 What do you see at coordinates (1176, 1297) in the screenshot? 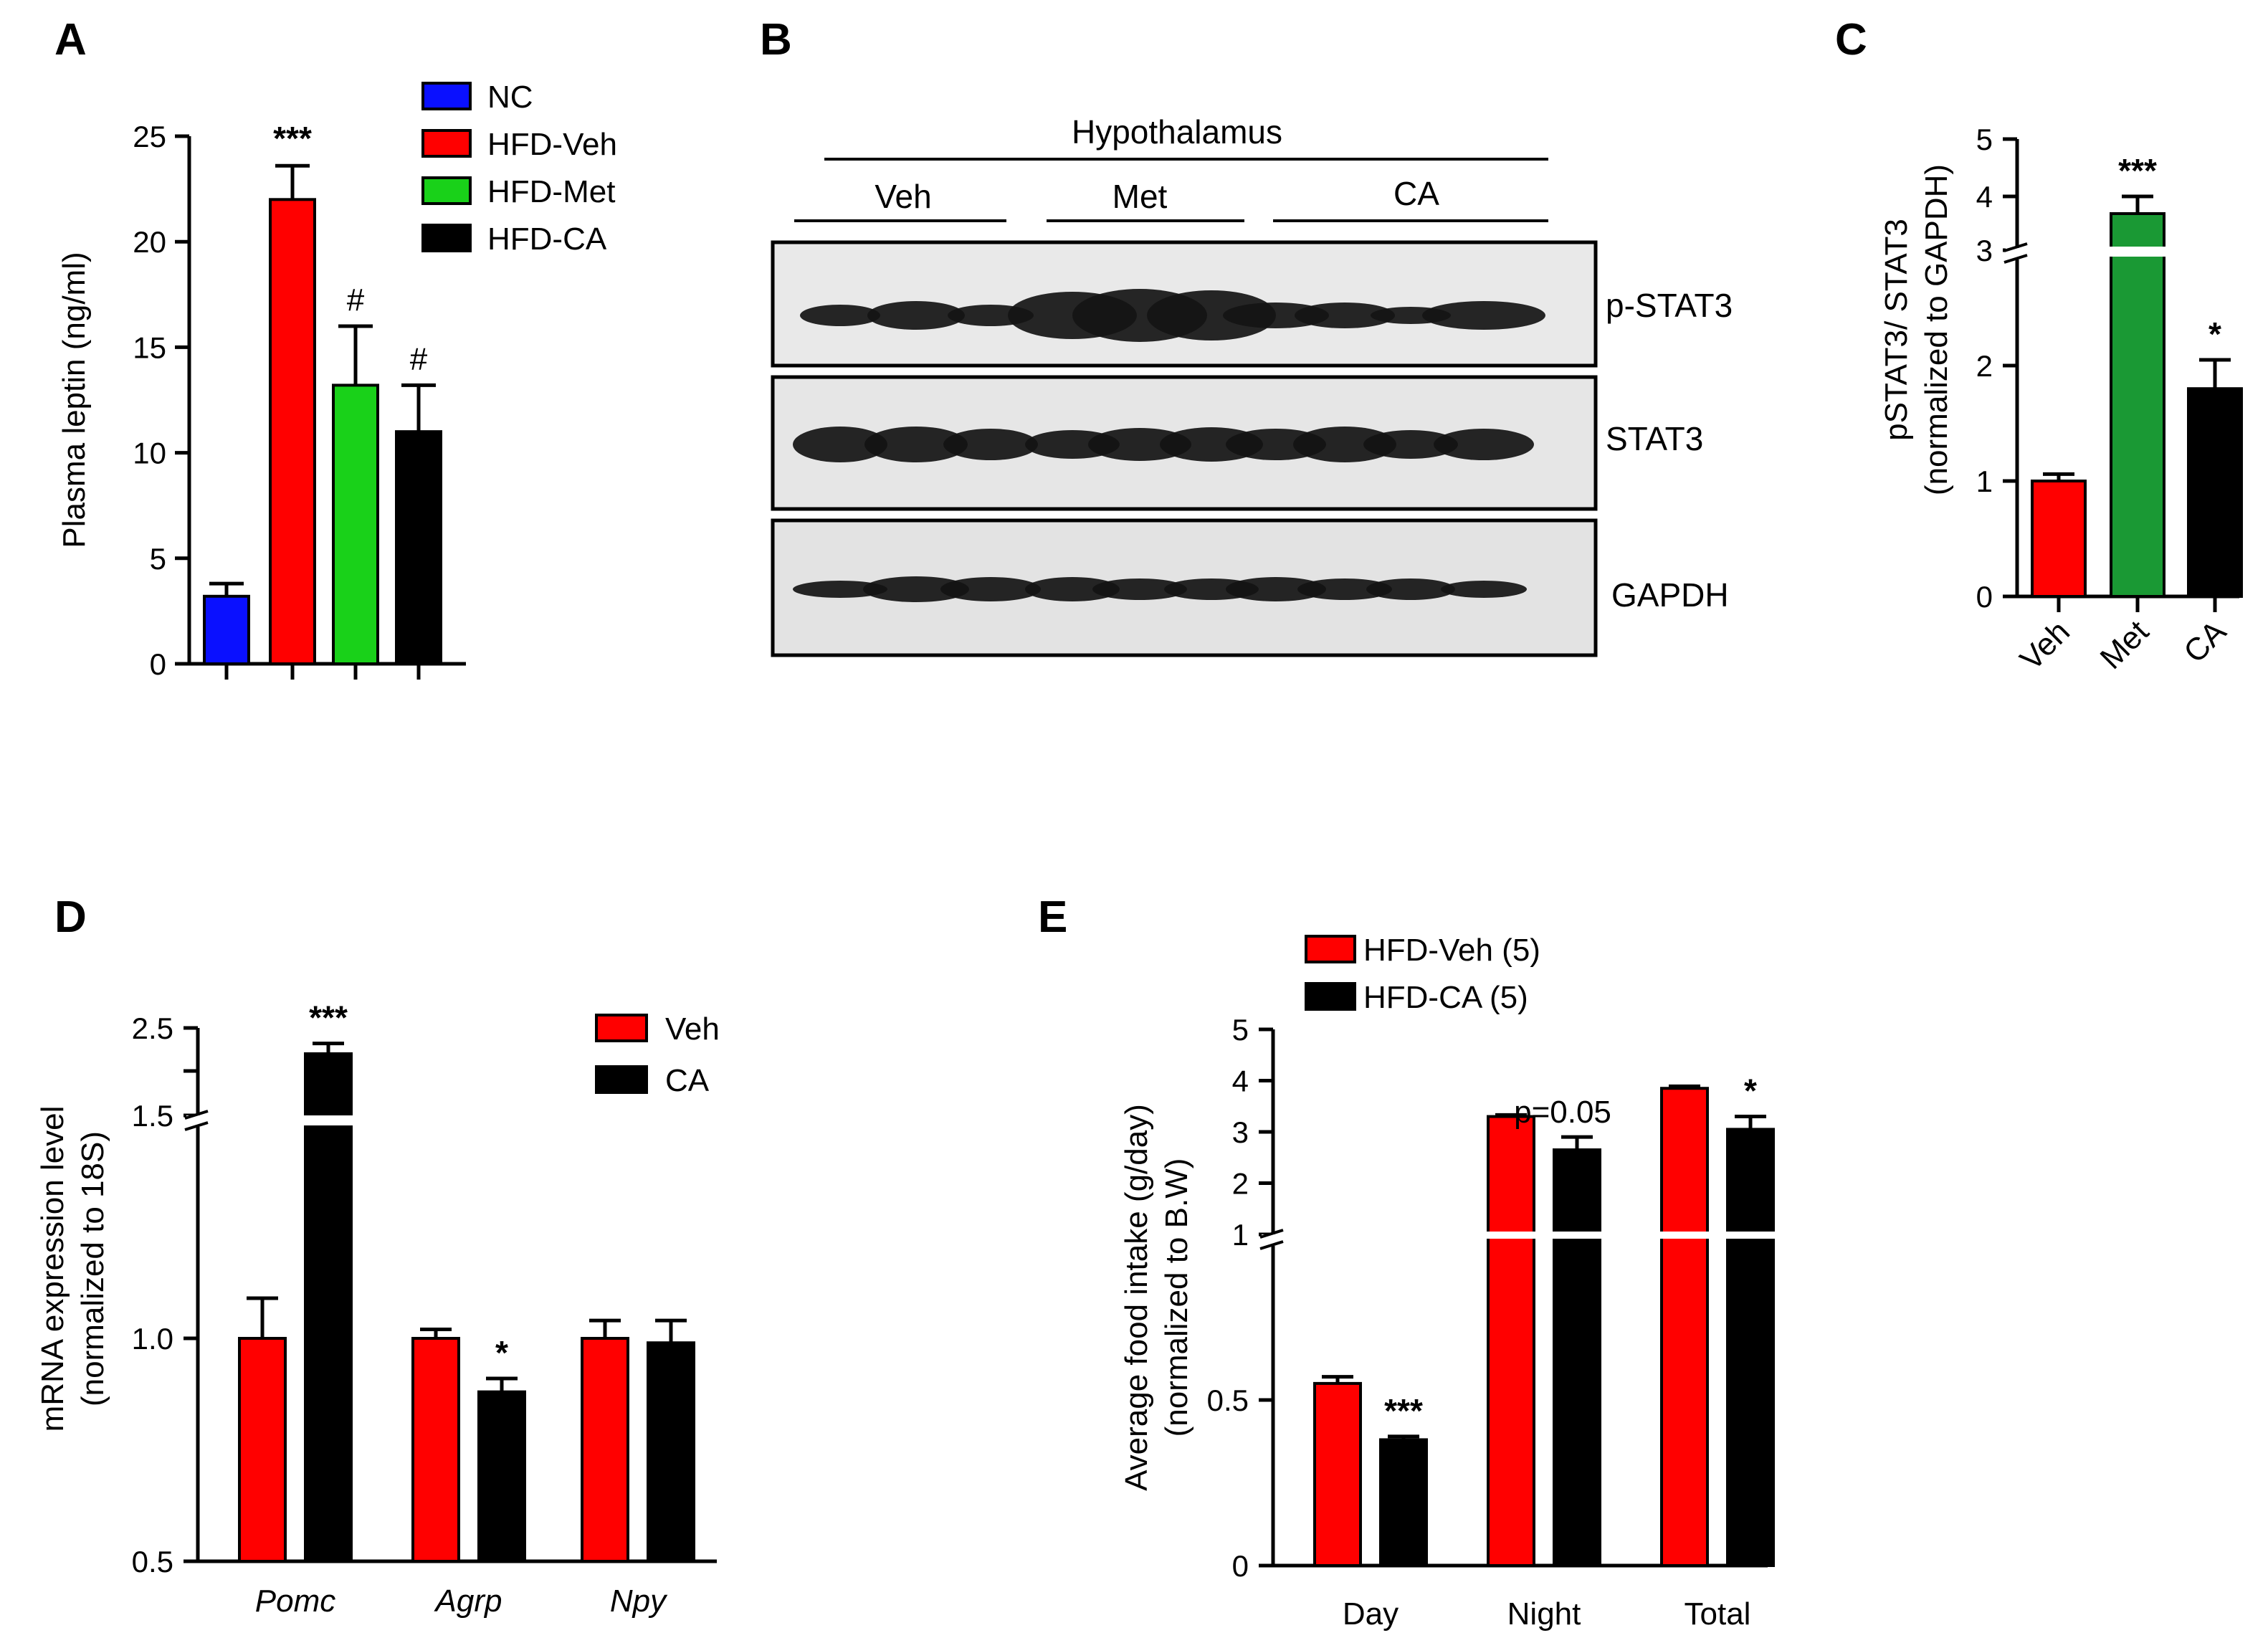
I see `y-axis-label-line2: (normalized to B.W)` at bounding box center [1176, 1297].